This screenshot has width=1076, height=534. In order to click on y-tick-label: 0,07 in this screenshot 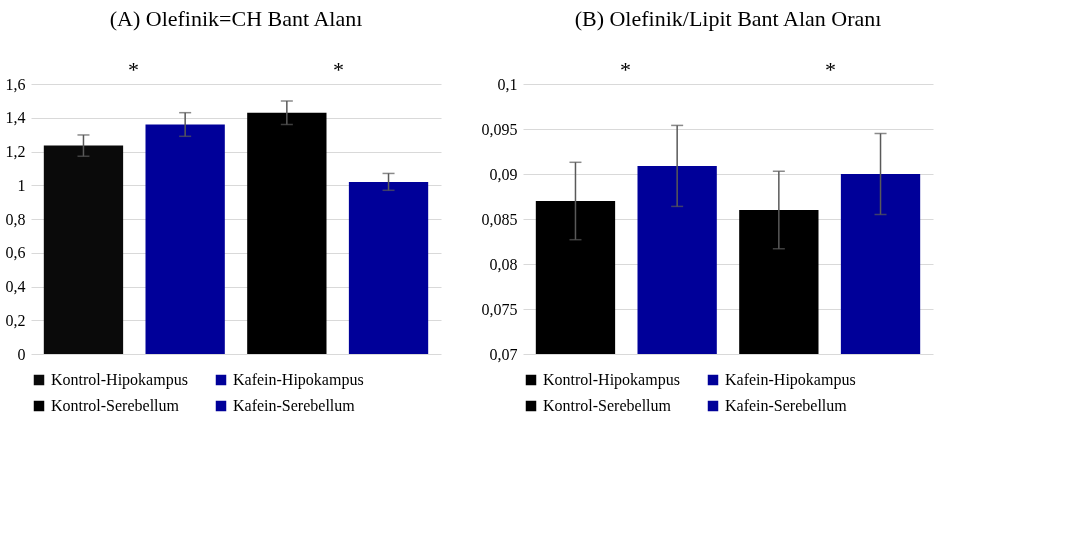, I will do `click(503, 354)`.